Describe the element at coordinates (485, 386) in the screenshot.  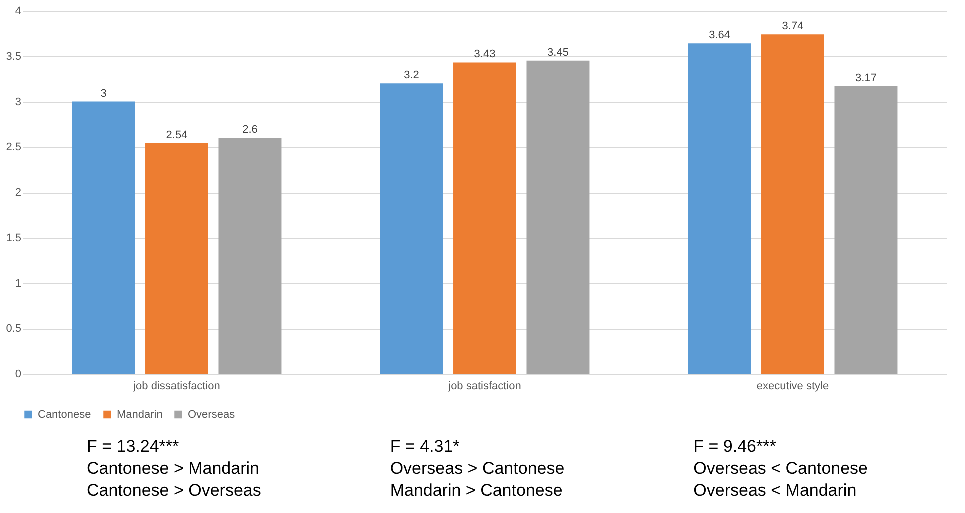
I see `x-tick-label: job satisfaction` at that location.